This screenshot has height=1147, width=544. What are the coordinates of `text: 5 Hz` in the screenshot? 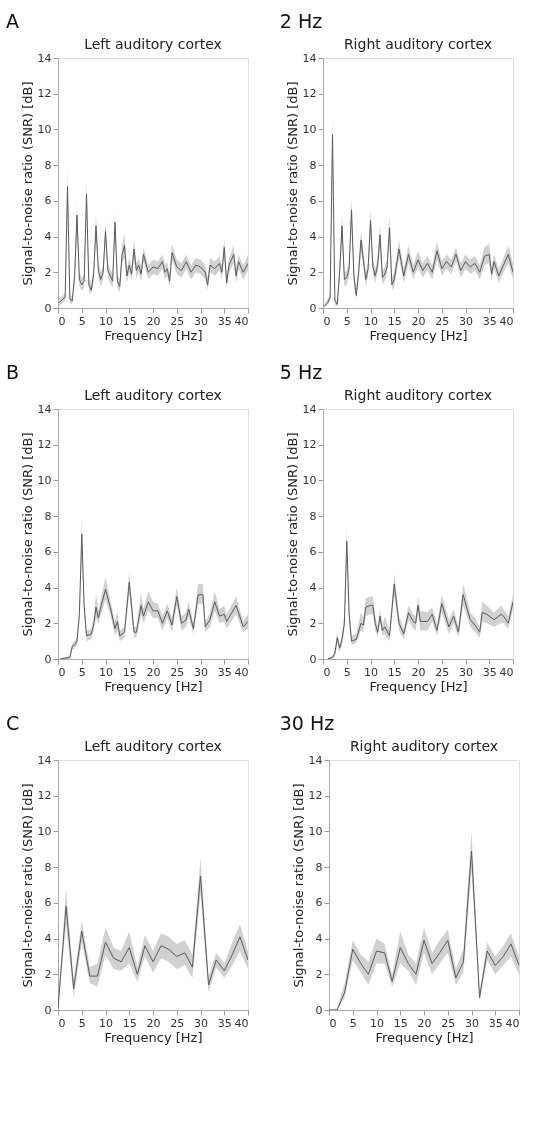 It's located at (301, 372).